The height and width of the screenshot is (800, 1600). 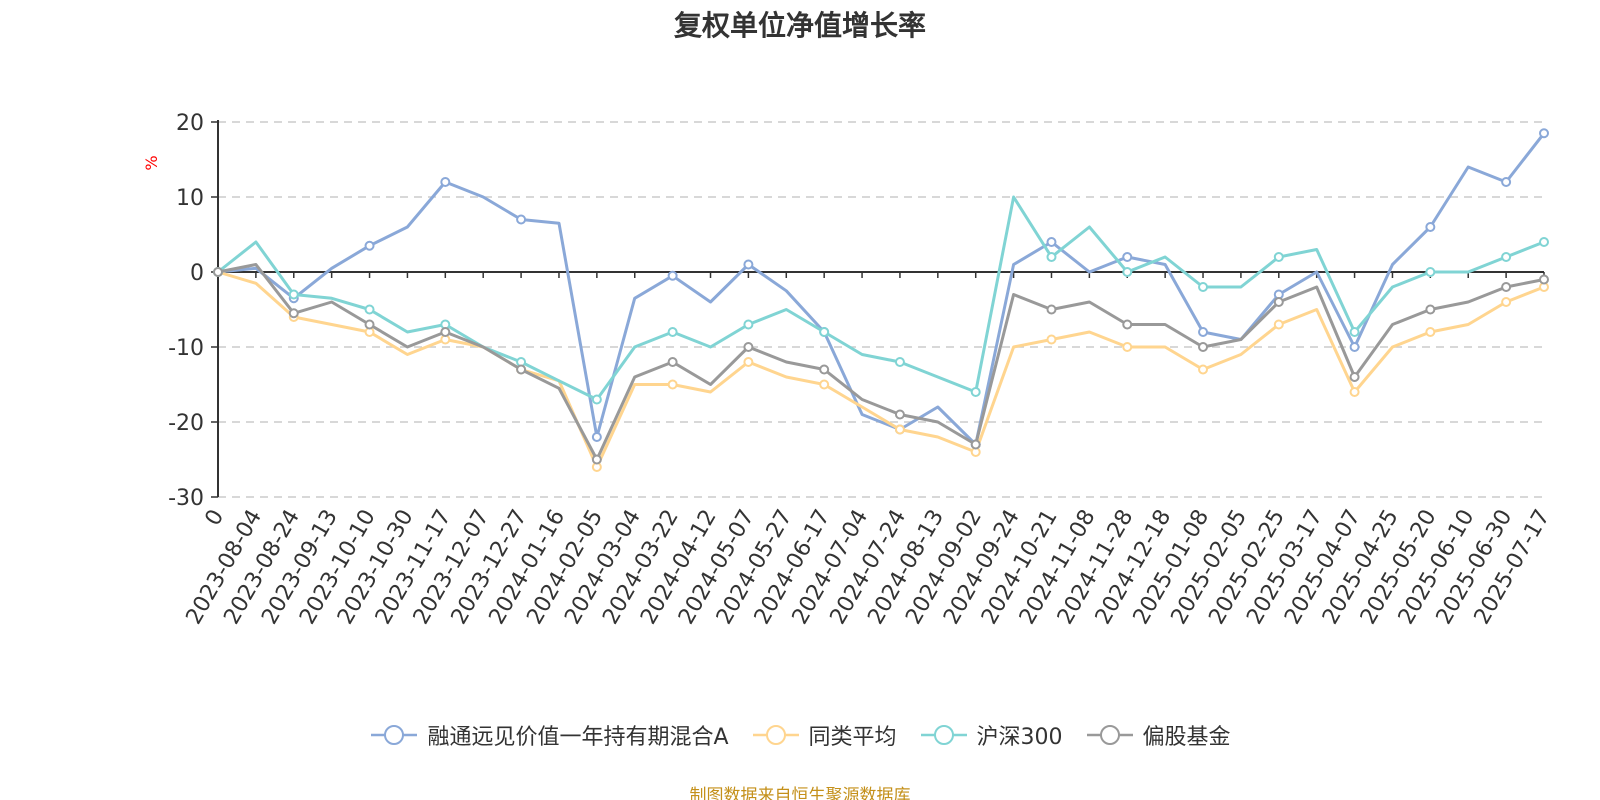 I want to click on legend-item: 沪深300, so click(x=991, y=735).